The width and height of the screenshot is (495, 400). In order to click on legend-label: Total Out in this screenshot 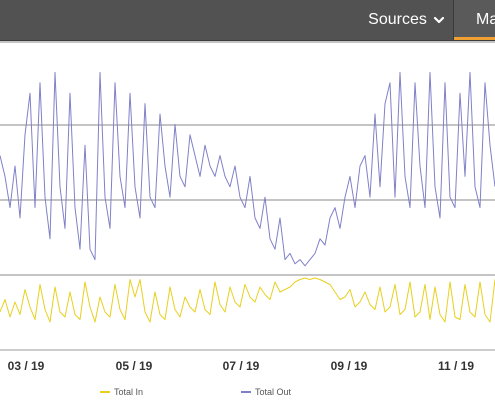, I will do `click(273, 392)`.